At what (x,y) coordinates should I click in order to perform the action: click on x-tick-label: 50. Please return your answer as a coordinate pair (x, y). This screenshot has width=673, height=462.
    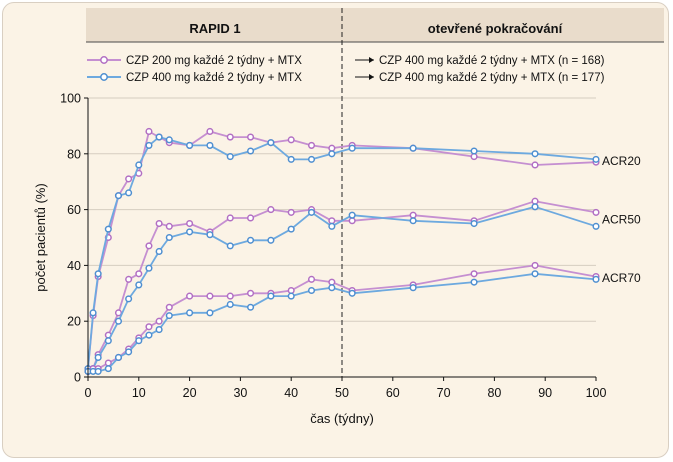
    Looking at the image, I should click on (342, 393).